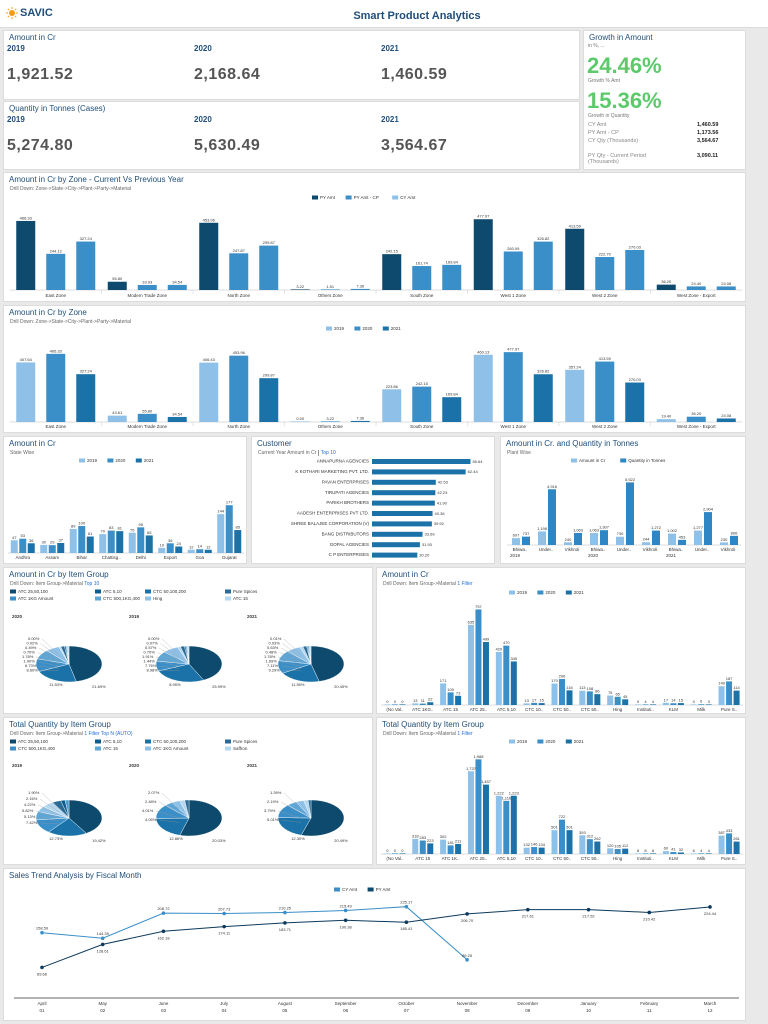  What do you see at coordinates (367, 328) in the screenshot?
I see `zone-year-legend-label: 2020` at bounding box center [367, 328].